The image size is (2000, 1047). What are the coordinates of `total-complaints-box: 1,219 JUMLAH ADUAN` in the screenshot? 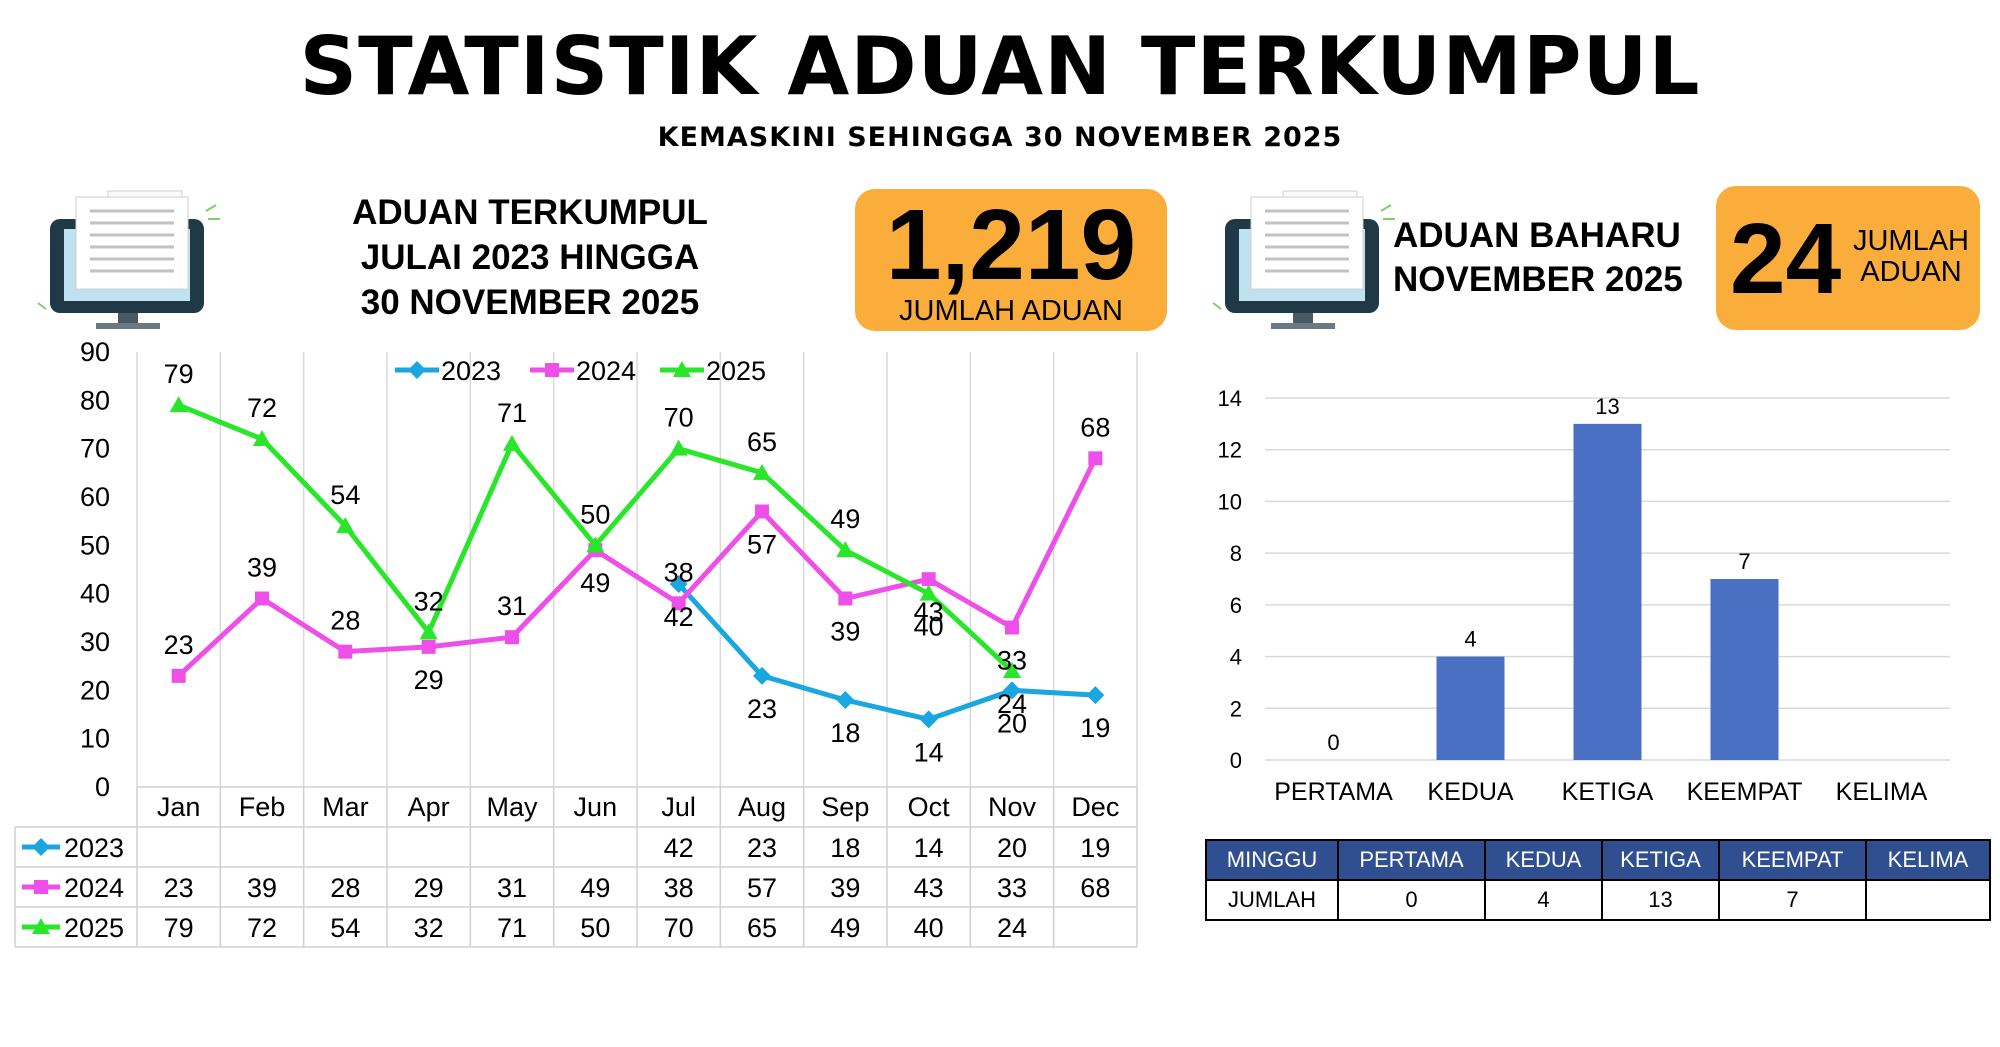 It's located at (1011, 260).